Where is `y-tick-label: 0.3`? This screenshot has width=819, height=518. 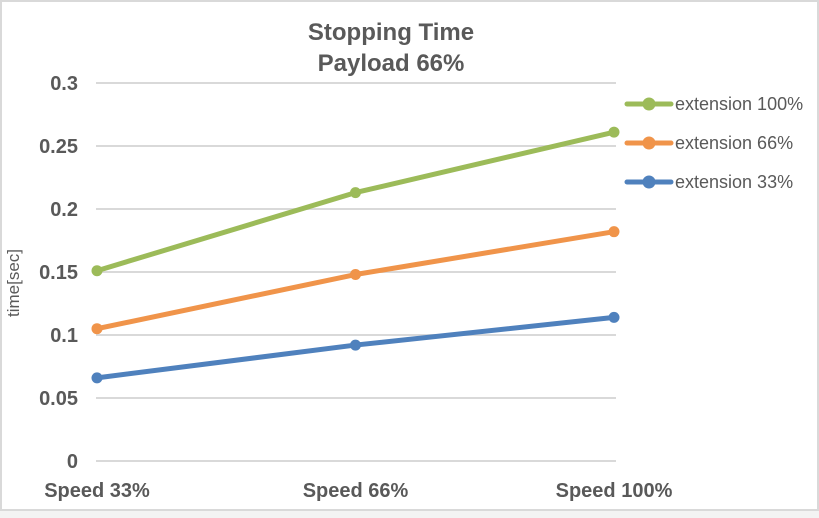 y-tick-label: 0.3 is located at coordinates (64, 84).